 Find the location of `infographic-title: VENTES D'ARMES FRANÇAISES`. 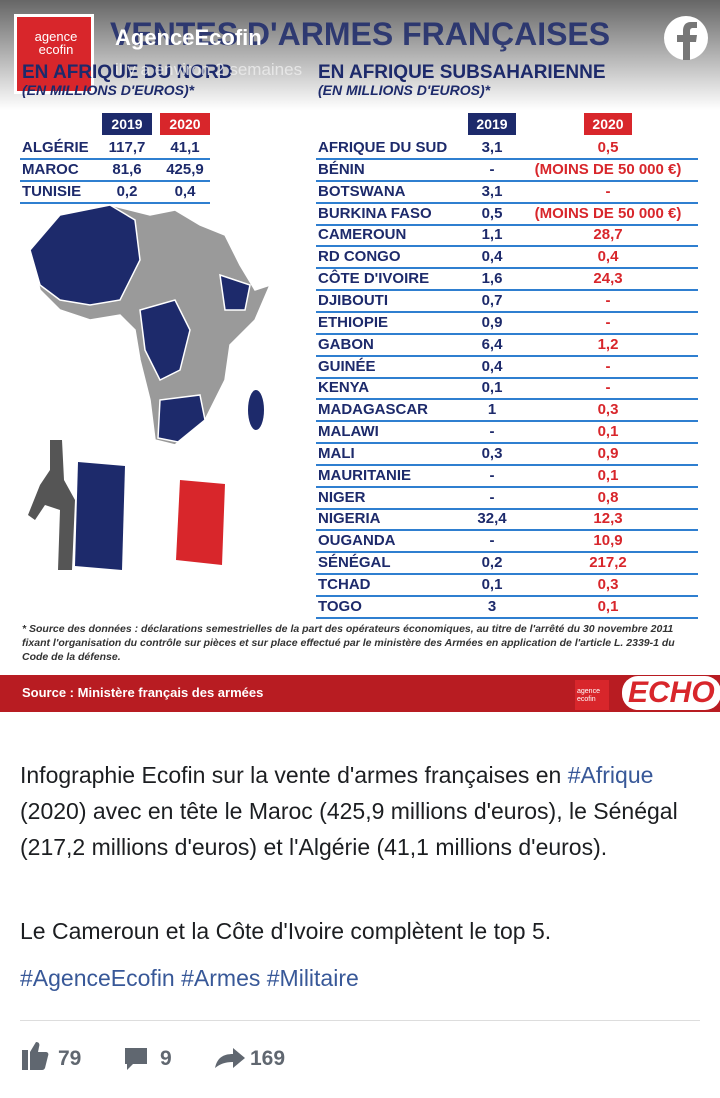

infographic-title: VENTES D'ARMES FRANÇAISES is located at coordinates (360, 34).